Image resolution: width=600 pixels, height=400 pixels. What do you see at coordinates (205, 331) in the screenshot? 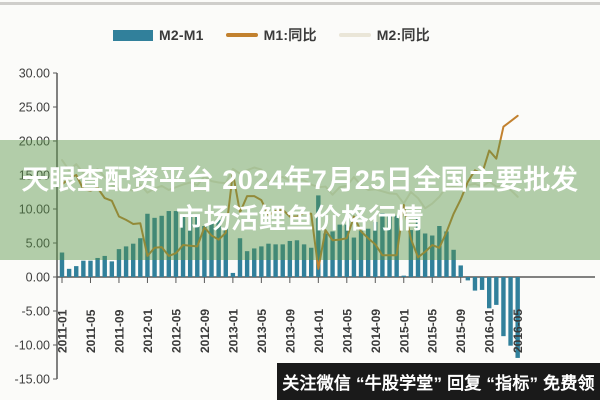
I see `svg-text: 2012-09` at bounding box center [205, 331].